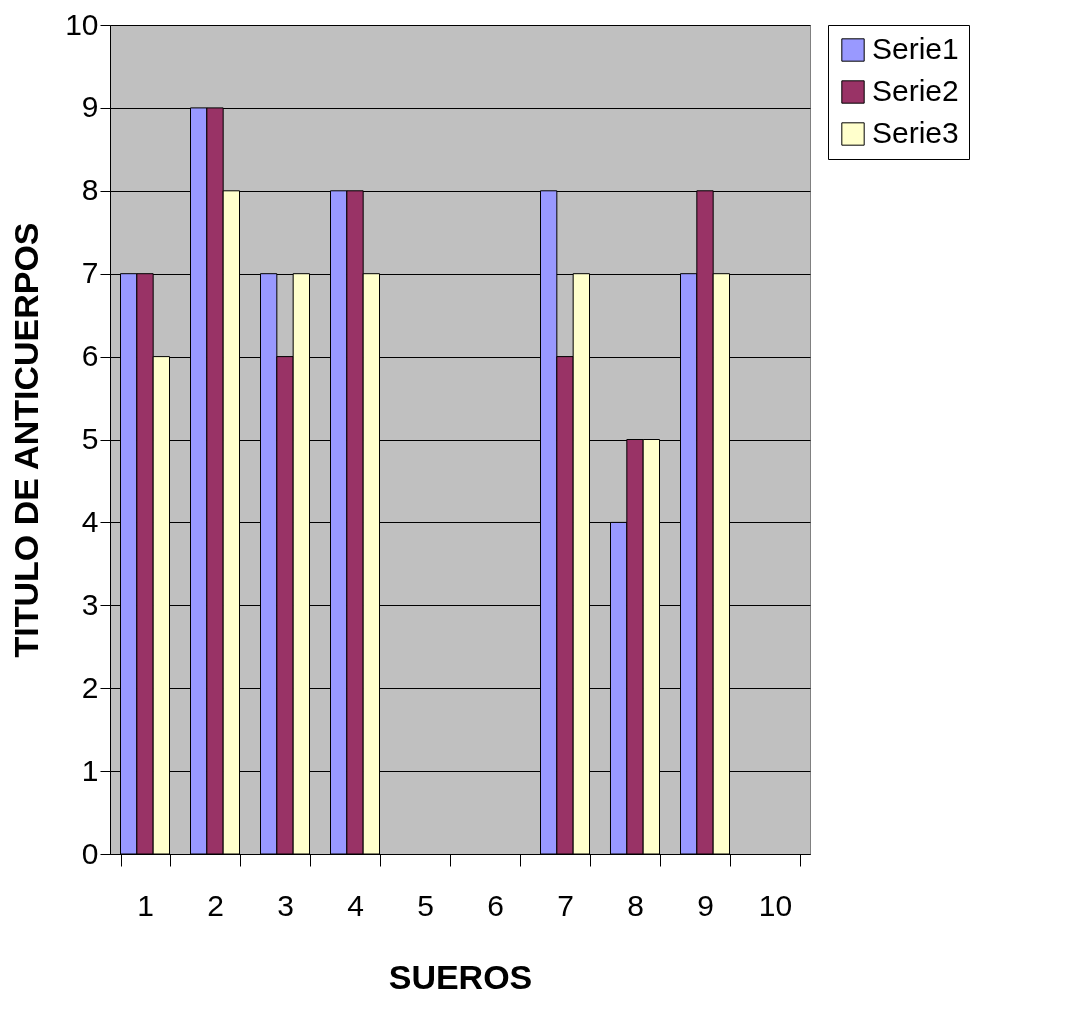  What do you see at coordinates (565, 905) in the screenshot?
I see `x-tick-label: 7` at bounding box center [565, 905].